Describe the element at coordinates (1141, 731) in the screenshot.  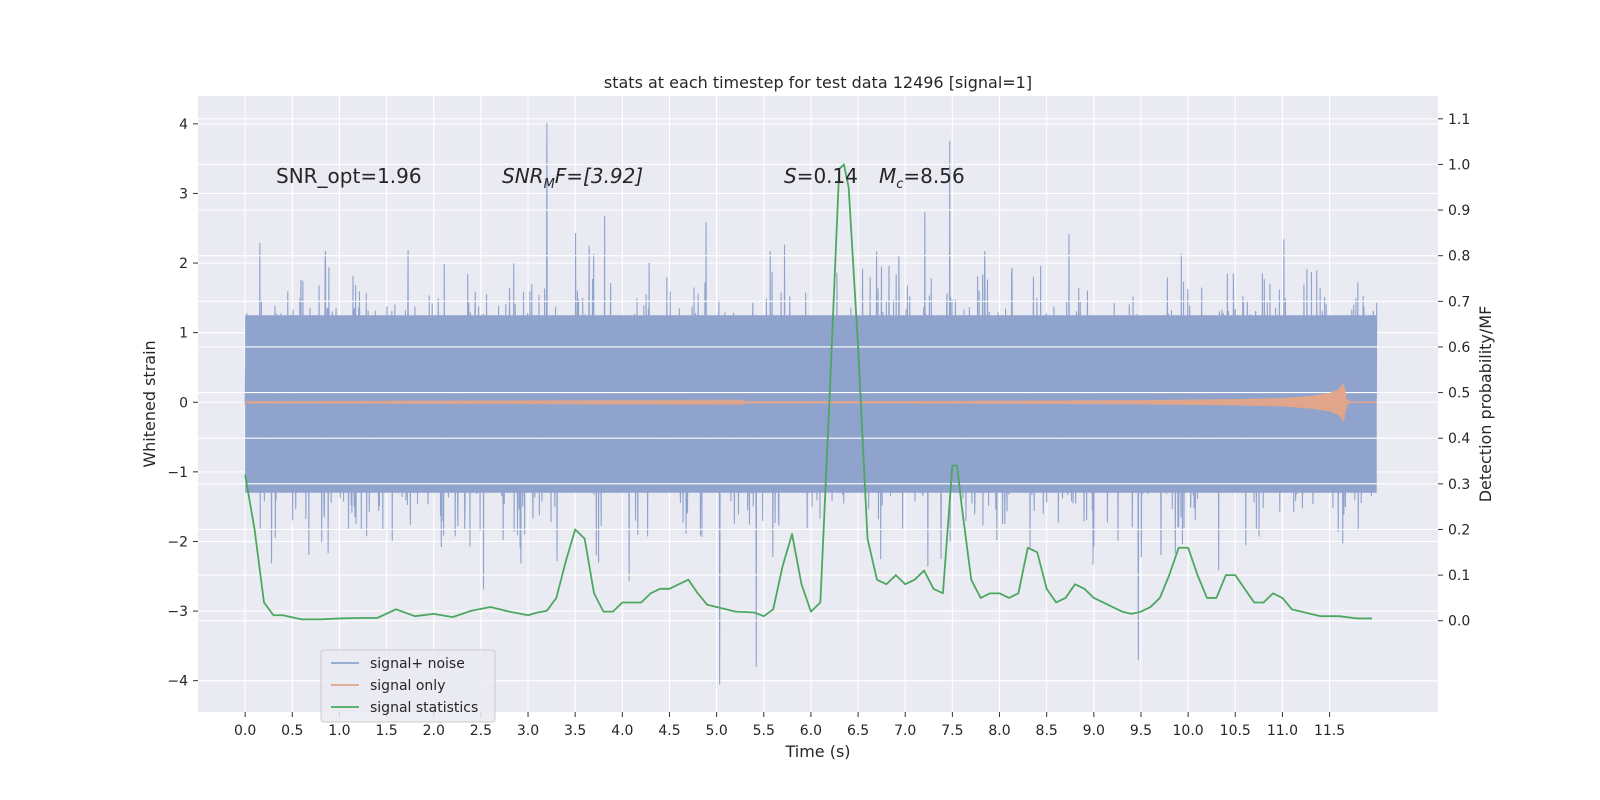
I see `x-tick-label: 9.5` at that location.